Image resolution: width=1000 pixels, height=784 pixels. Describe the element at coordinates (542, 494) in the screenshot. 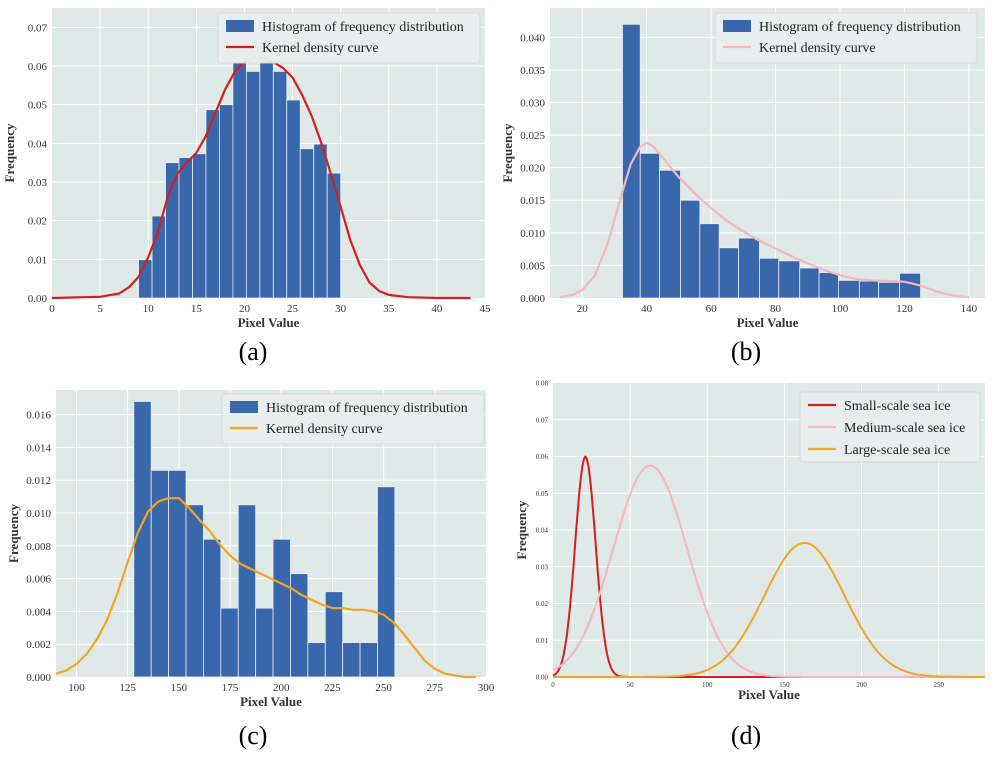

I see `y-tick-label: 0.05` at that location.